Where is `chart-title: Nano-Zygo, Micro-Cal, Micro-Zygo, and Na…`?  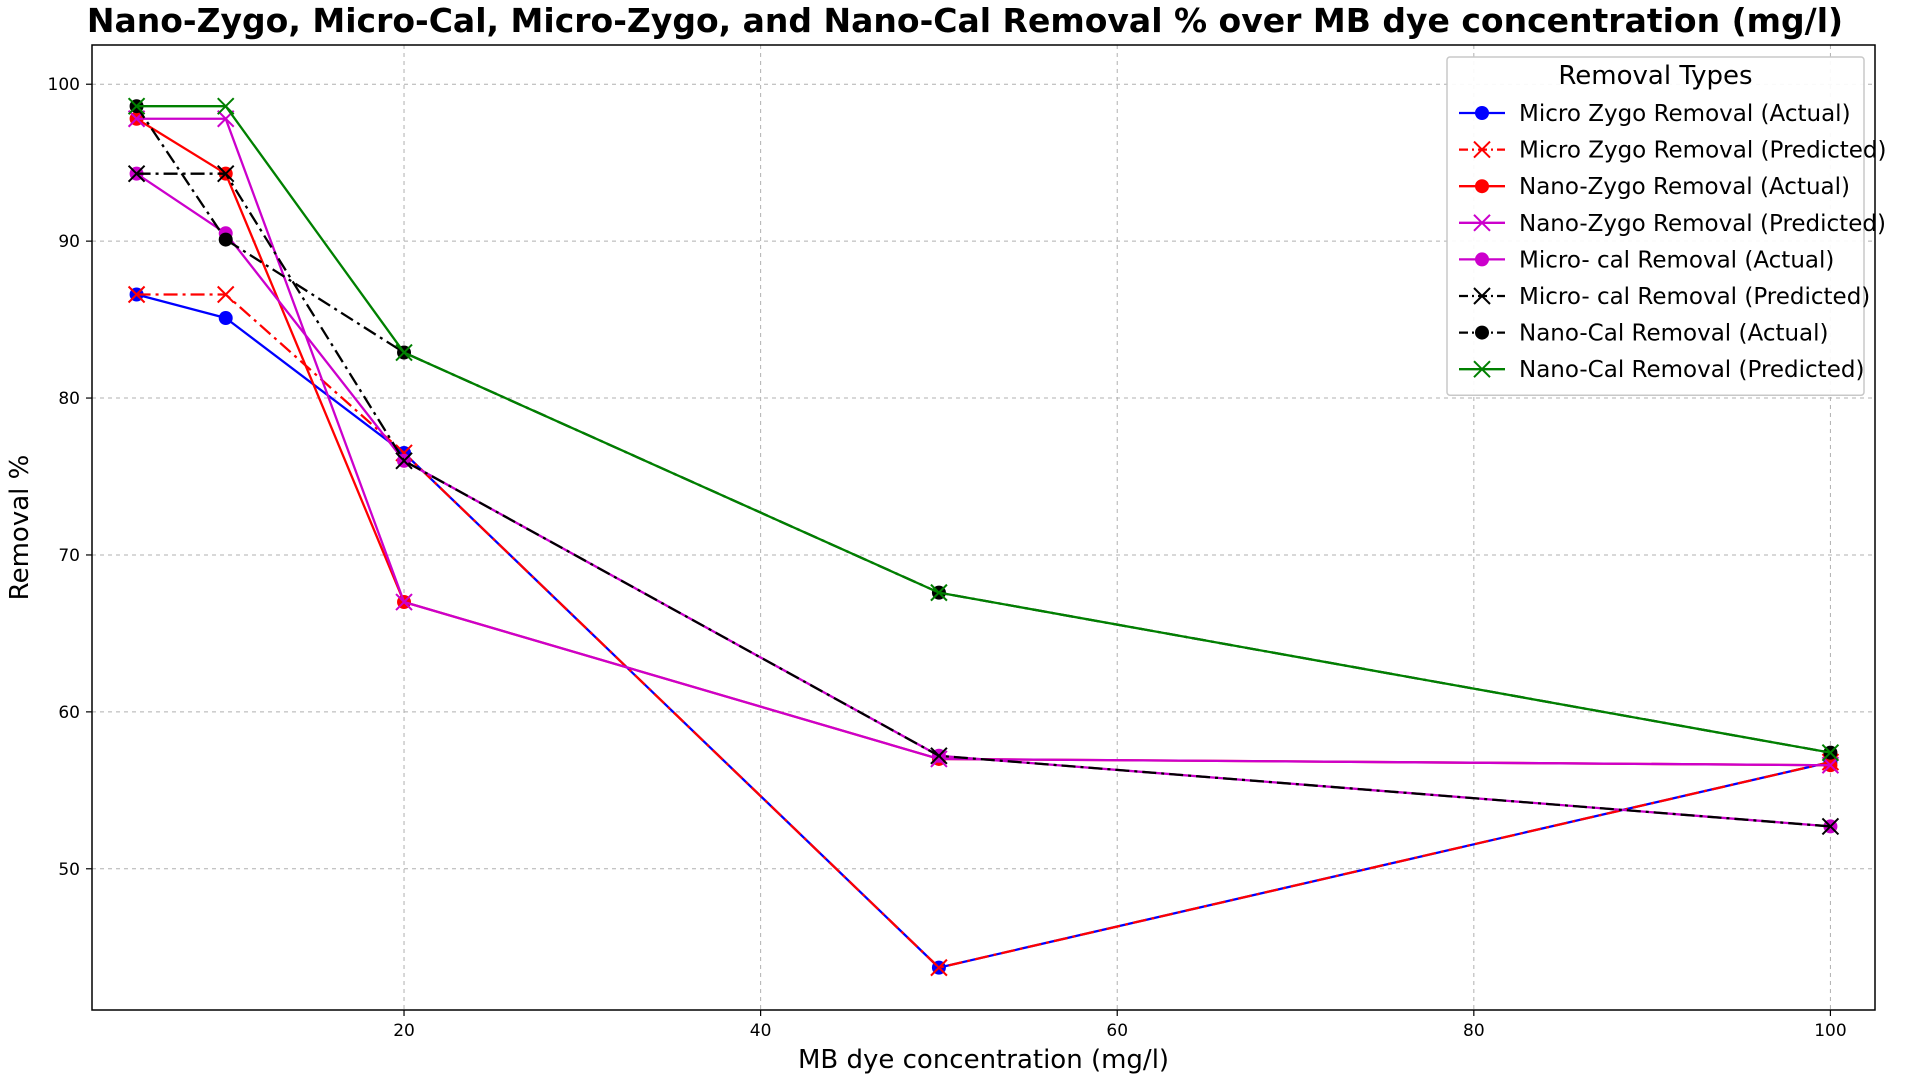
chart-title: Nano-Zygo, Micro-Cal, Micro-Zygo, and Na… is located at coordinates (965, 20).